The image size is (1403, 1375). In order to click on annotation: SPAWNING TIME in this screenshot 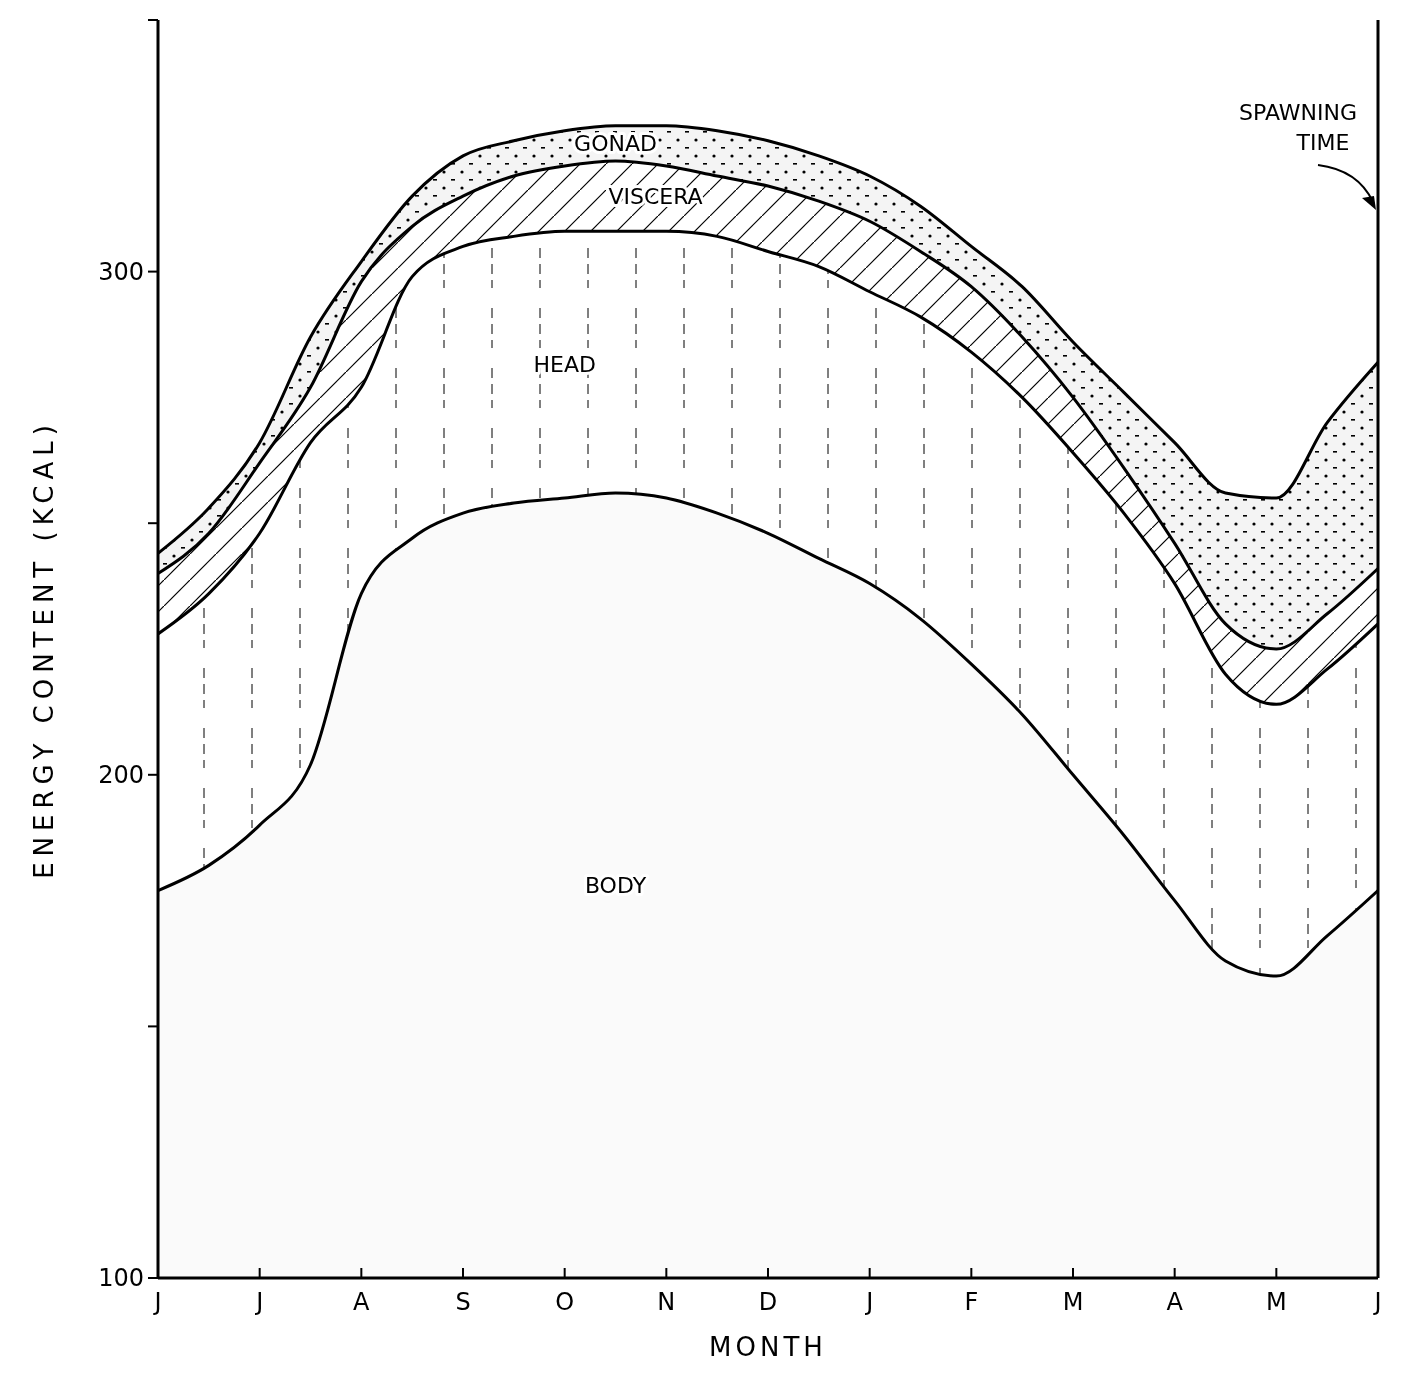, I will do `click(1298, 127)`.